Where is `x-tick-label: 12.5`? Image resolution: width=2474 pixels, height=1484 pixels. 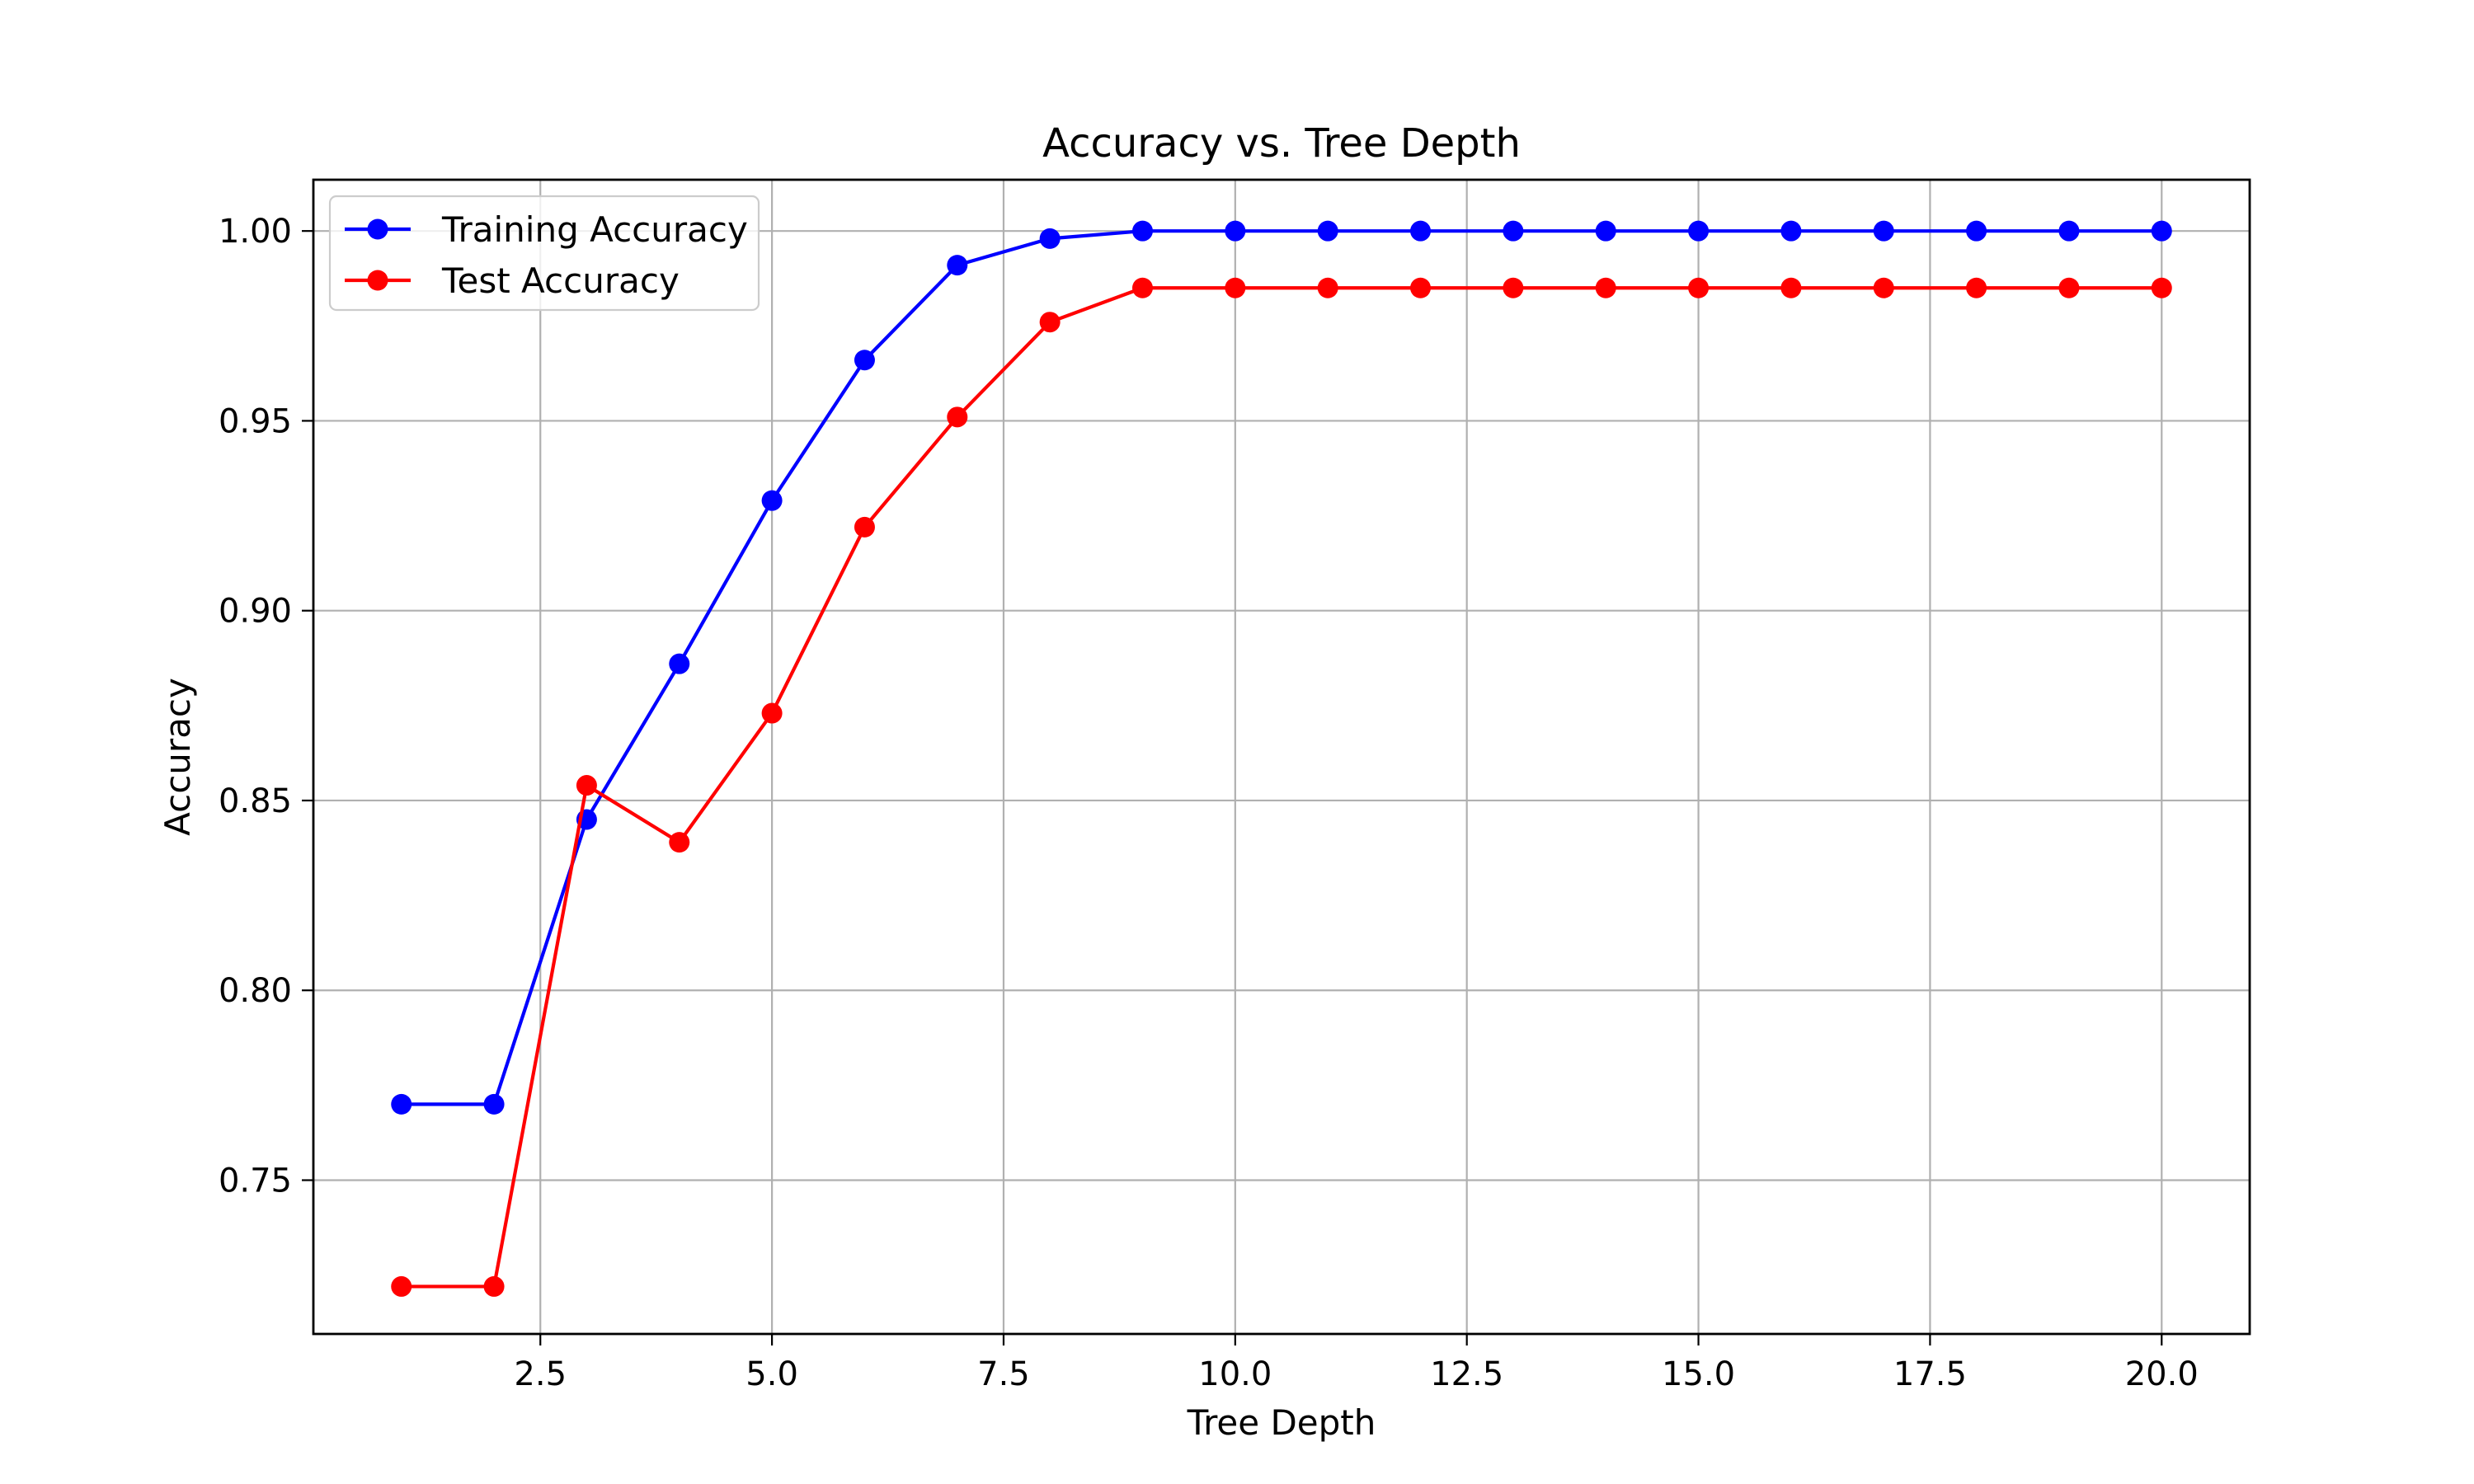 x-tick-label: 12.5 is located at coordinates (1466, 1374).